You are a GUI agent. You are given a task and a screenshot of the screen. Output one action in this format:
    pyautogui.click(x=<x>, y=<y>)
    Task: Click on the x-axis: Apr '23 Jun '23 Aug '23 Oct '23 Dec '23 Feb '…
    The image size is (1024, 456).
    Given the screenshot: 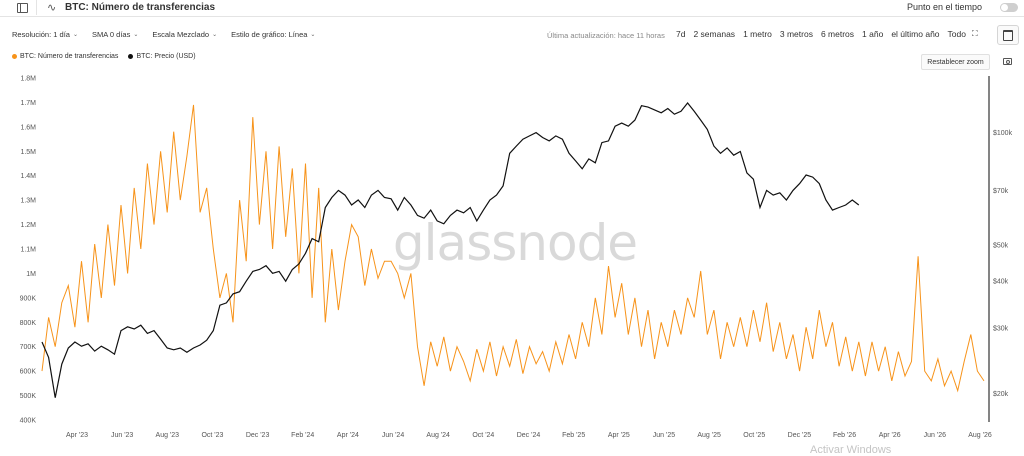 What is the action you would take?
    pyautogui.click(x=529, y=435)
    